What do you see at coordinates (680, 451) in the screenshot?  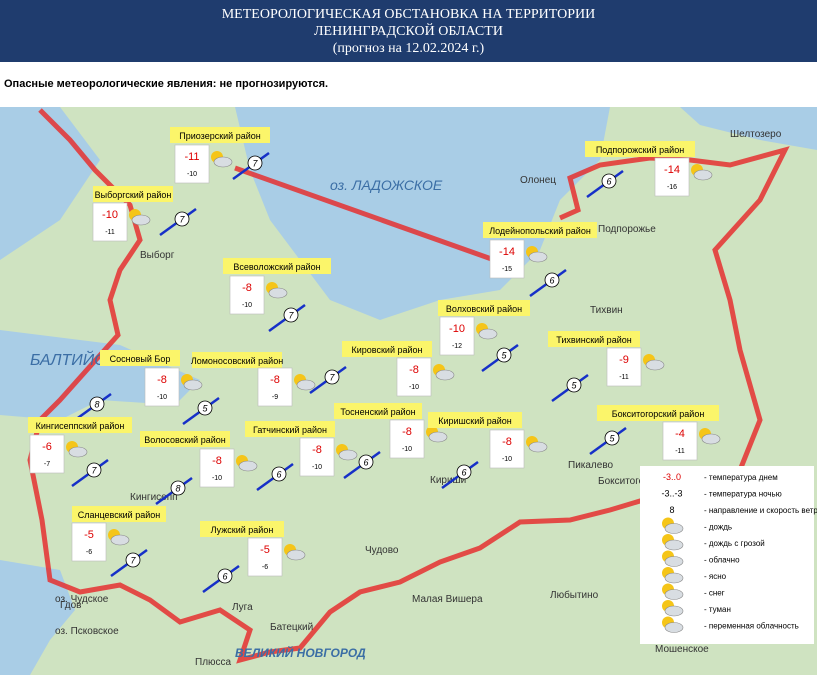 I see `night-temp: -11` at bounding box center [680, 451].